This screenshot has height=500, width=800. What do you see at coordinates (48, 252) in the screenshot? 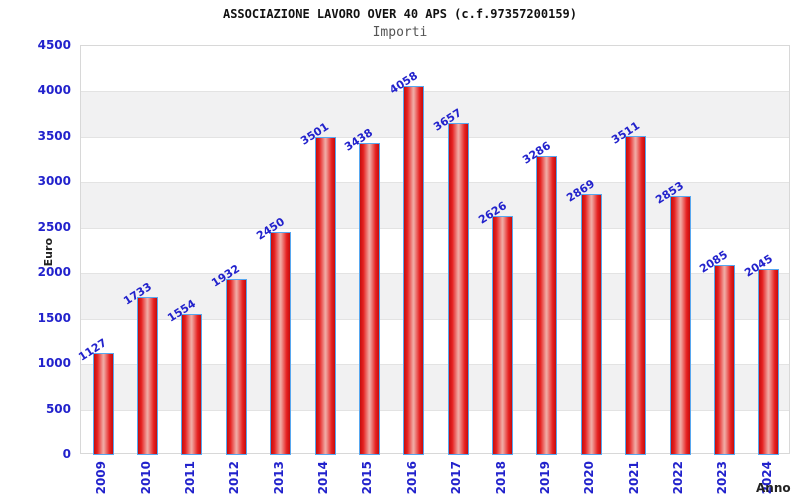
I see `y-axis-label: Euro` at bounding box center [48, 252].